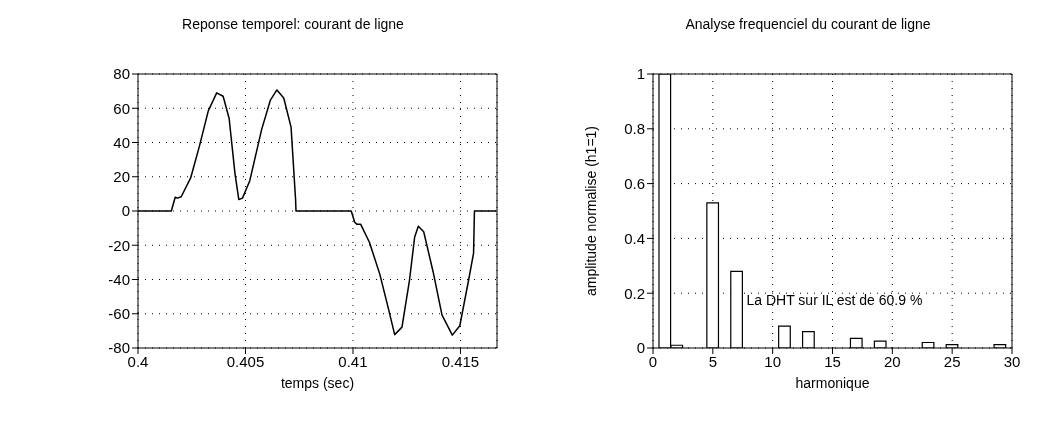  I want to click on y-tick-label: 1, so click(640, 74).